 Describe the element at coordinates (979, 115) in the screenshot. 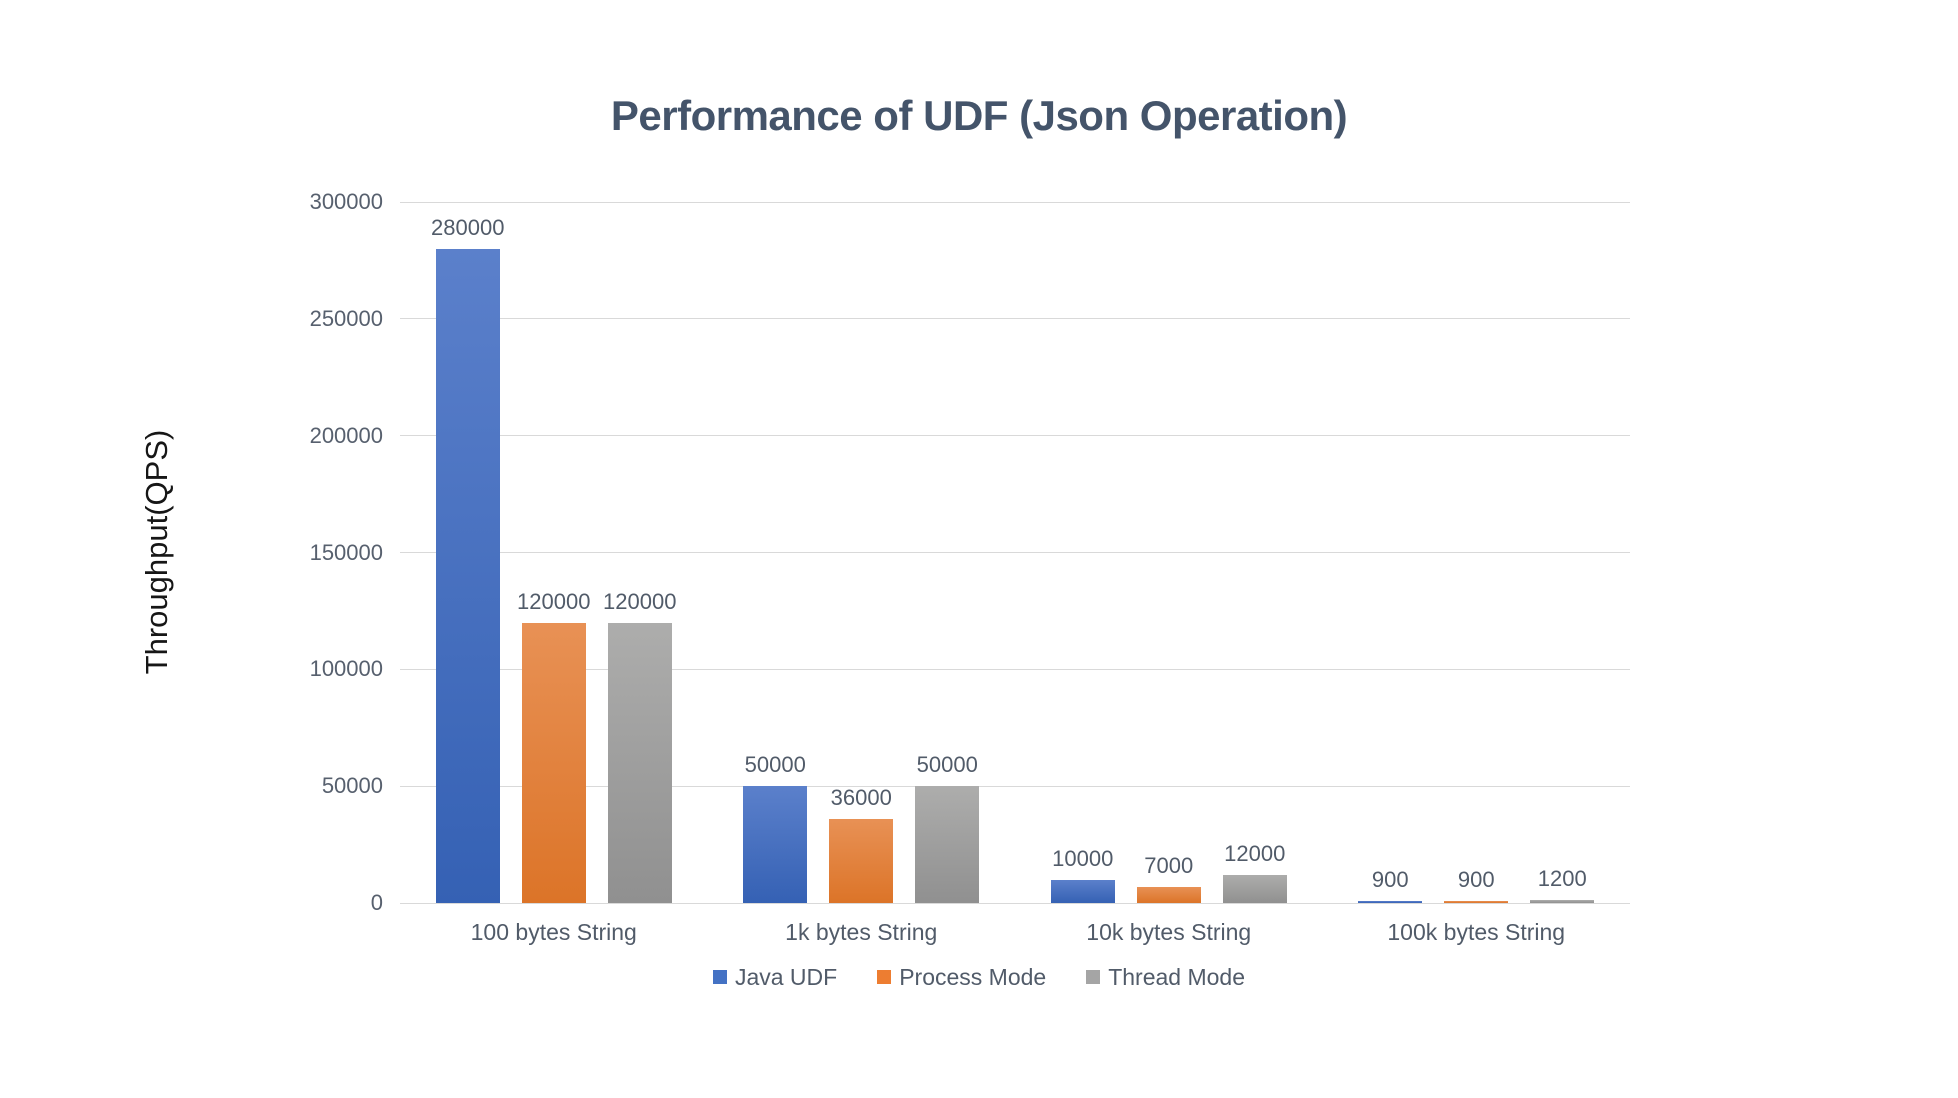

I see `chart-title: Performance of UDF (Json Operation)` at that location.